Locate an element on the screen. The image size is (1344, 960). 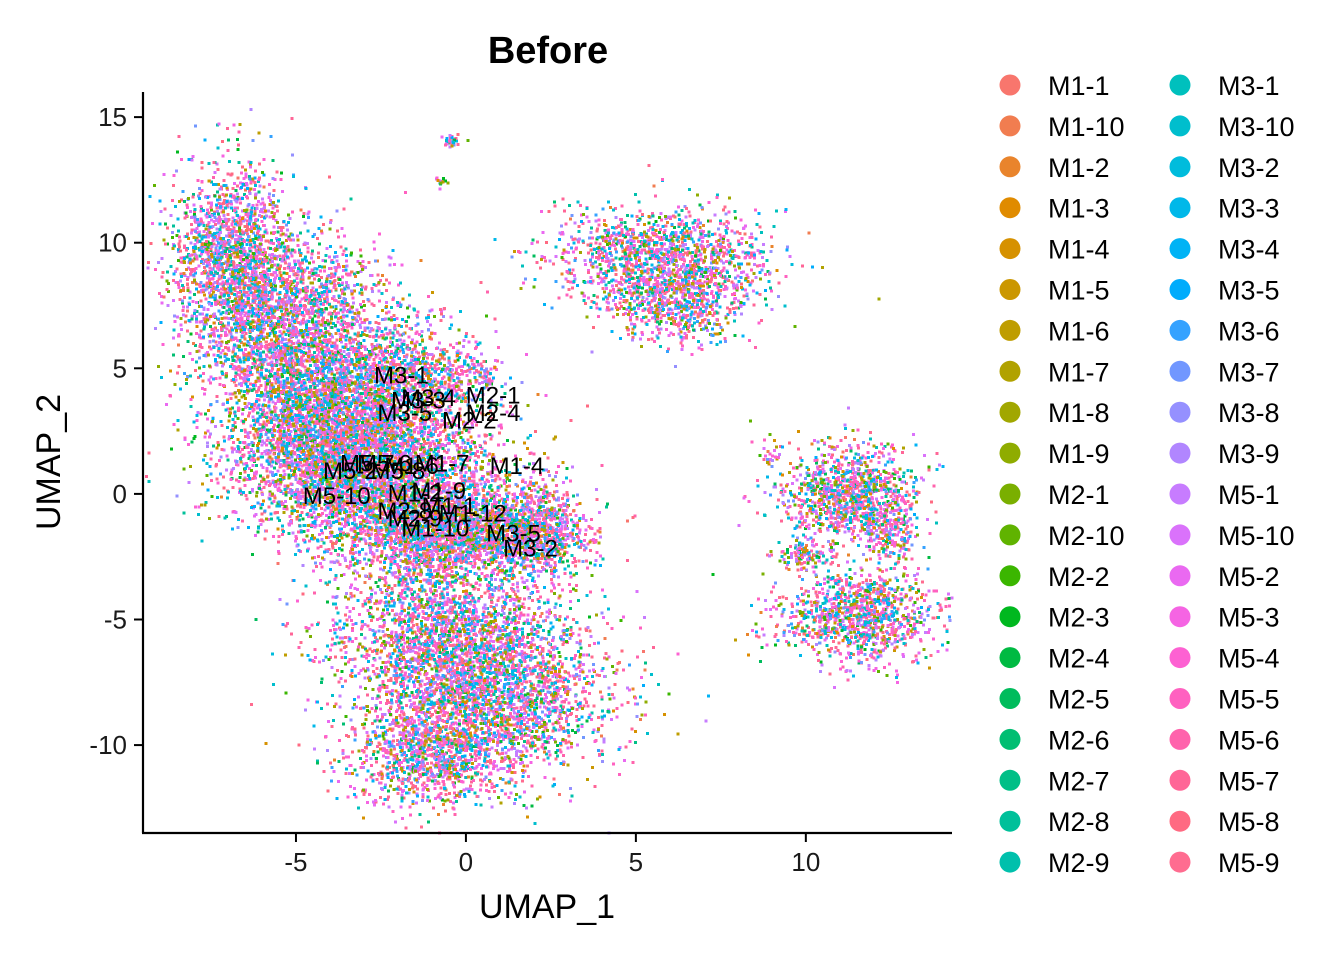
y-tick-label: -10 is located at coordinates (108, 745).